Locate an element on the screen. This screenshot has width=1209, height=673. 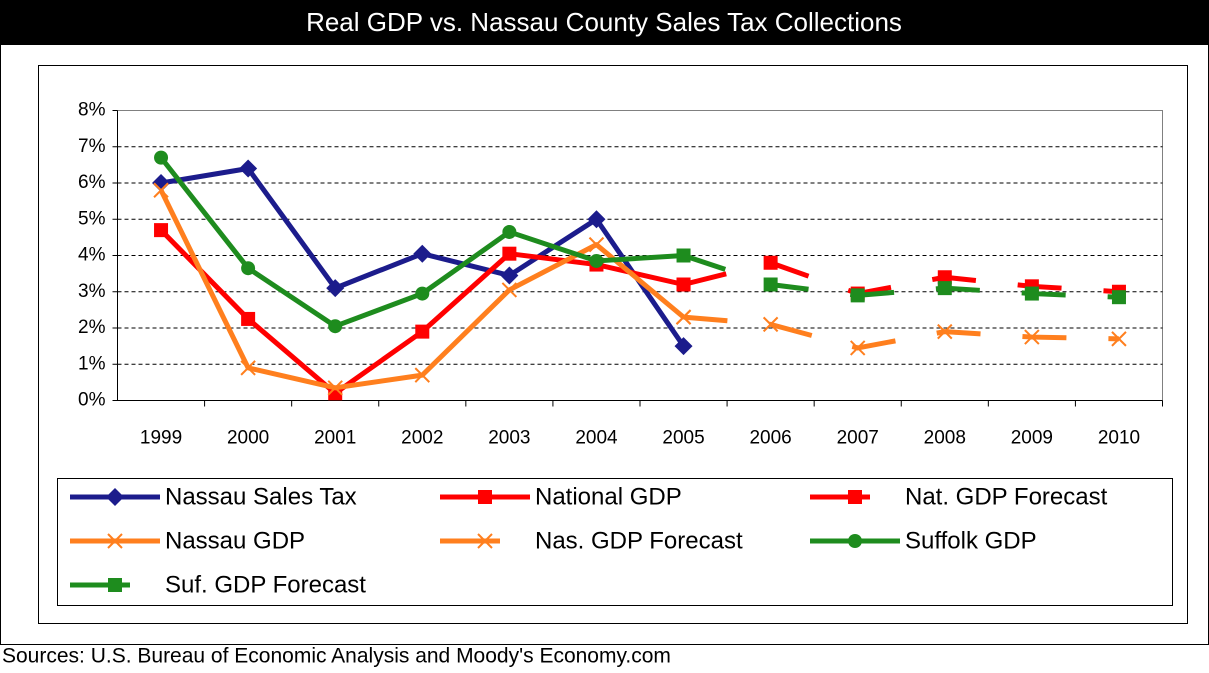
legend-label: Nassau Sales Tax is located at coordinates (261, 496).